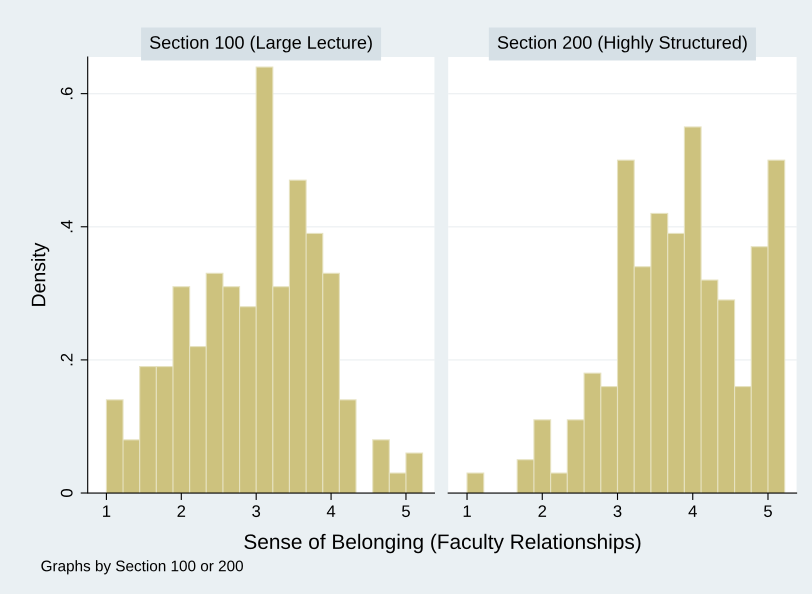  Describe the element at coordinates (66, 226) in the screenshot. I see `y-tick-label: .4` at that location.